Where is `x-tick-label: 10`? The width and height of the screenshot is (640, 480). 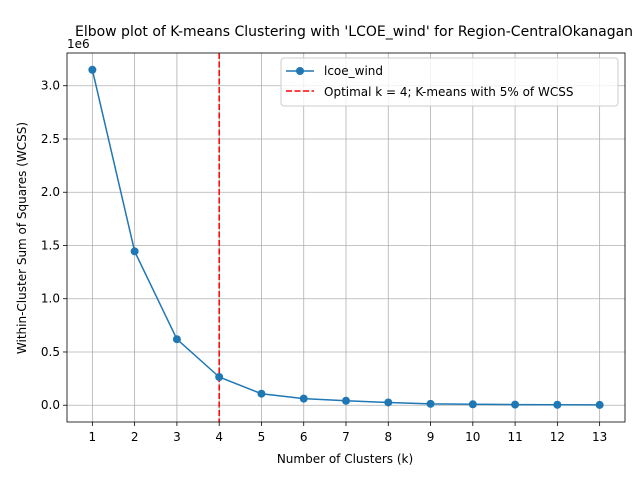 x-tick-label: 10 is located at coordinates (472, 437).